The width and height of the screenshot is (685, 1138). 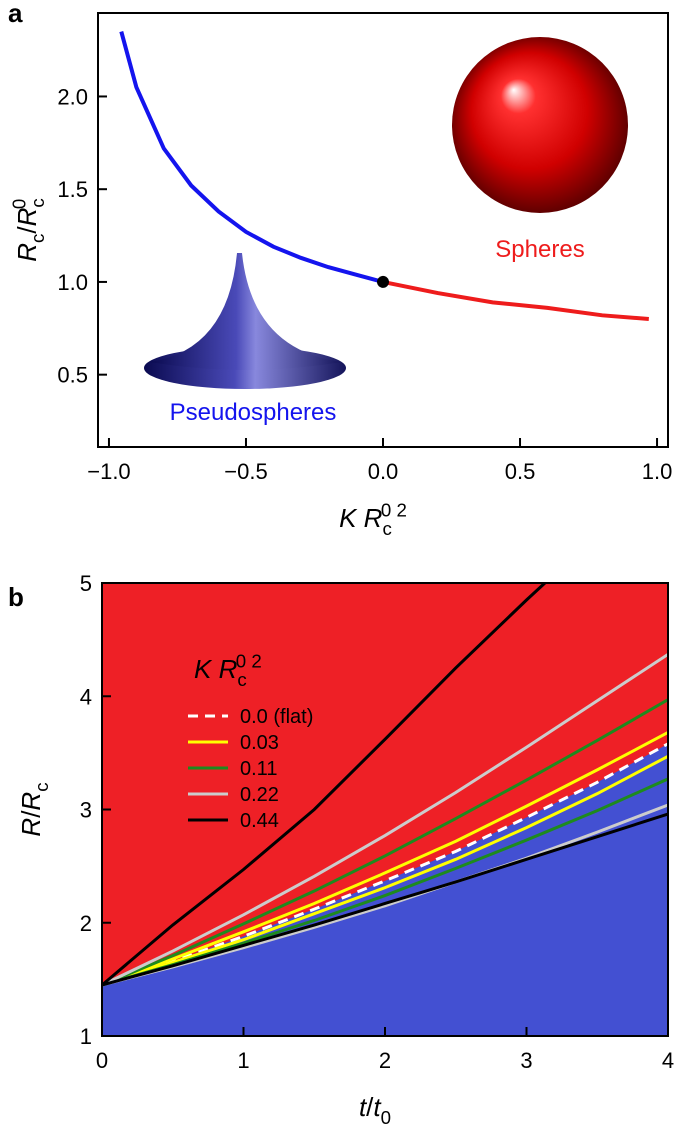 I want to click on panel-label: b, so click(x=16, y=597).